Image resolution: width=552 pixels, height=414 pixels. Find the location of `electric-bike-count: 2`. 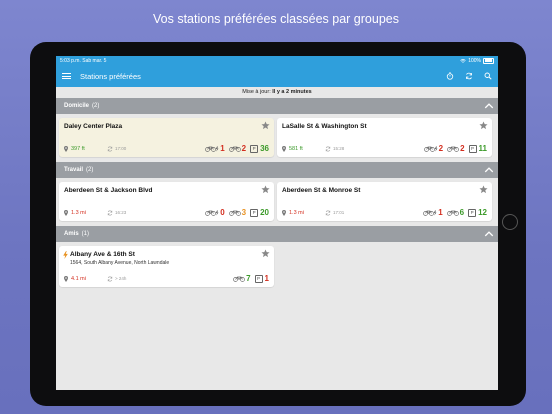

electric-bike-count: 2 is located at coordinates (441, 148).